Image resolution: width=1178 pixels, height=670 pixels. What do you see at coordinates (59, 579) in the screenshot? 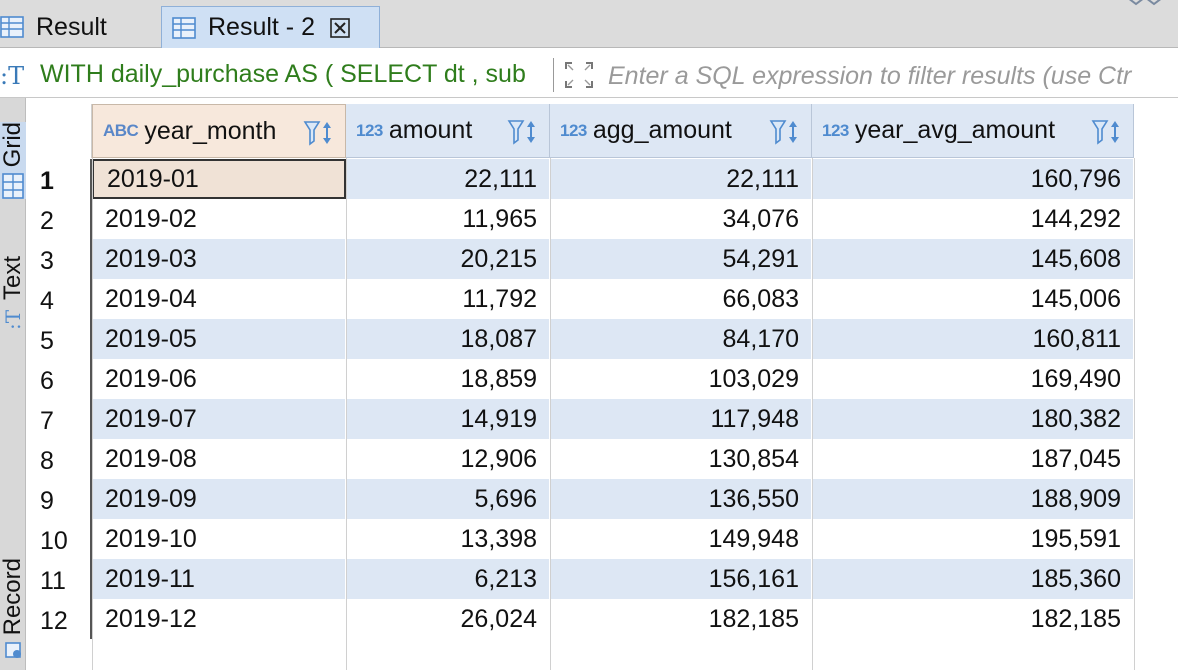
I see `row-number: 11` at bounding box center [59, 579].